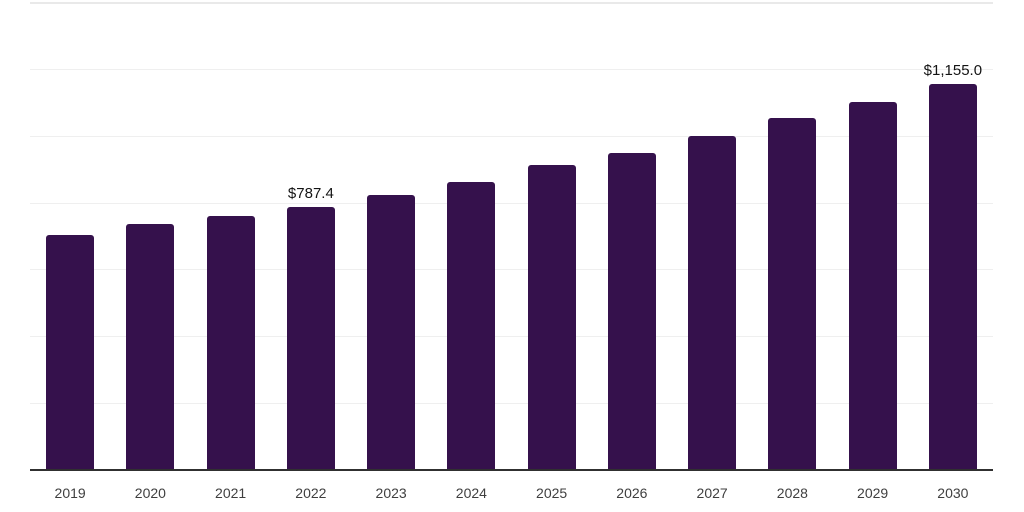 The width and height of the screenshot is (1024, 512). Describe the element at coordinates (872, 285) in the screenshot. I see `bar-2029` at that location.